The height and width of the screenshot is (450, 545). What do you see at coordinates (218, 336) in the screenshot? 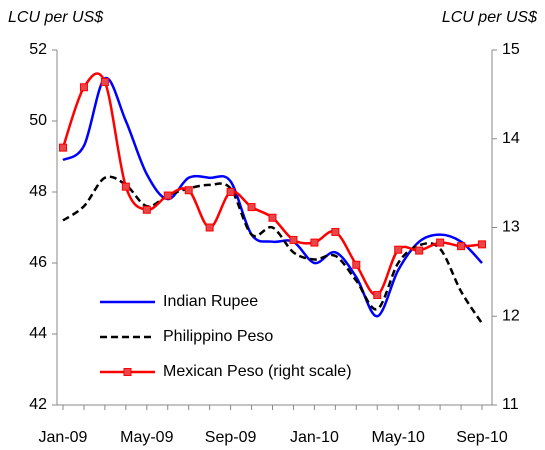
I see `legend-label: Philippino Peso` at bounding box center [218, 336].